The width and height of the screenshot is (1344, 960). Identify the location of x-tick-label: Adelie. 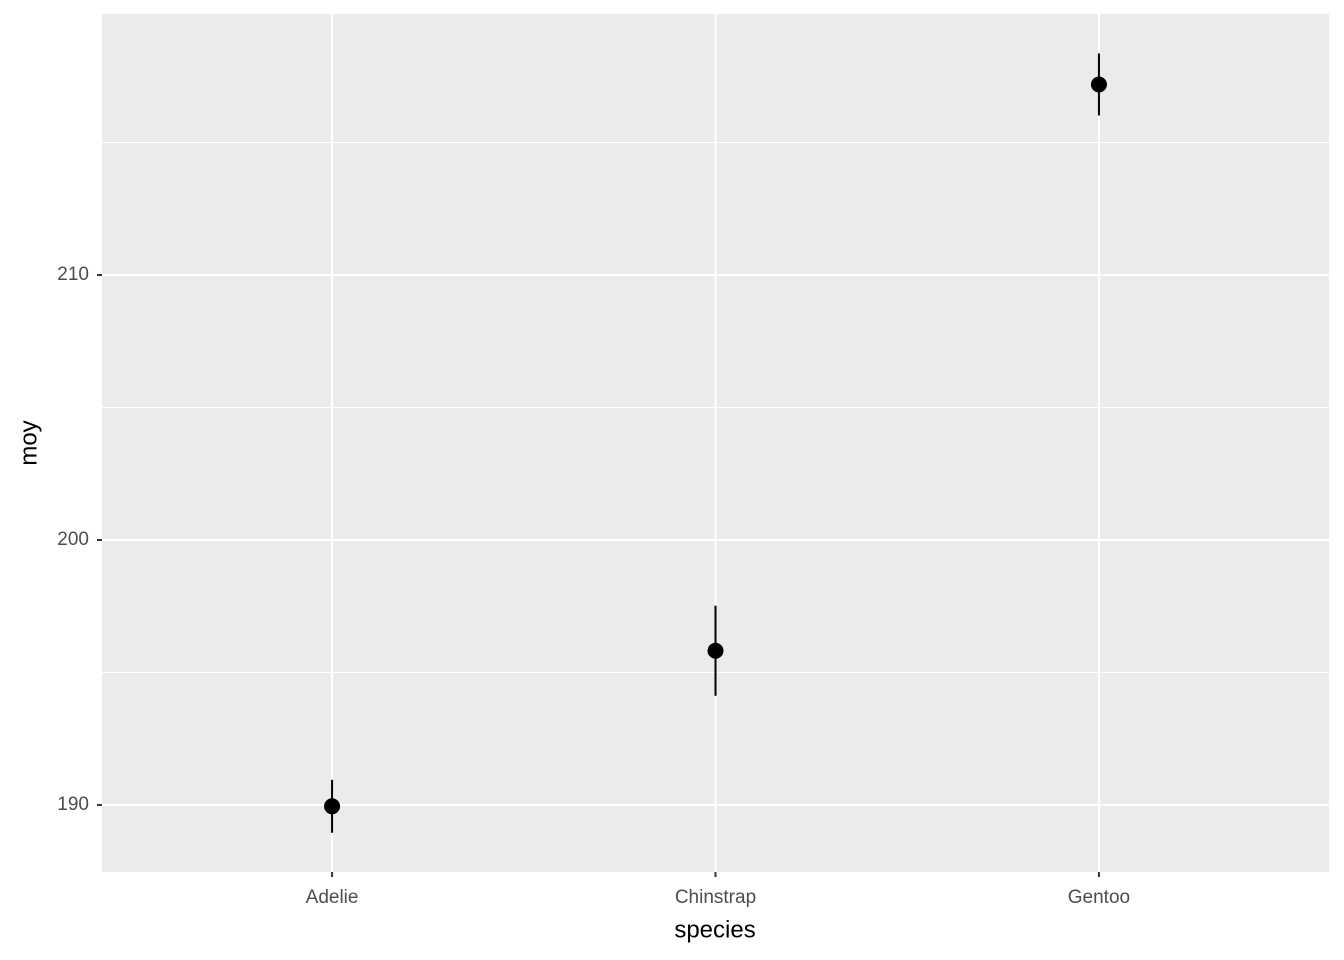
(332, 897).